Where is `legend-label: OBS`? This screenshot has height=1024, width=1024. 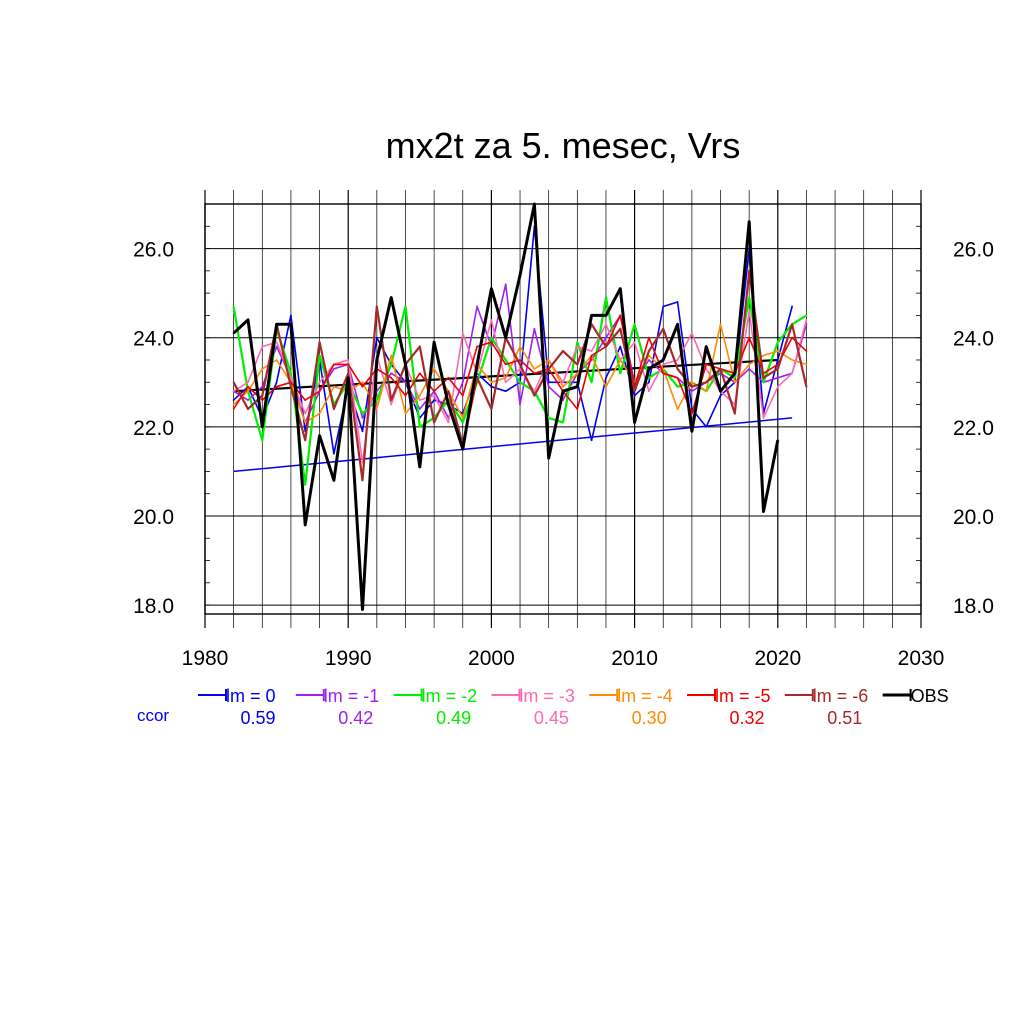
legend-label: OBS is located at coordinates (930, 696).